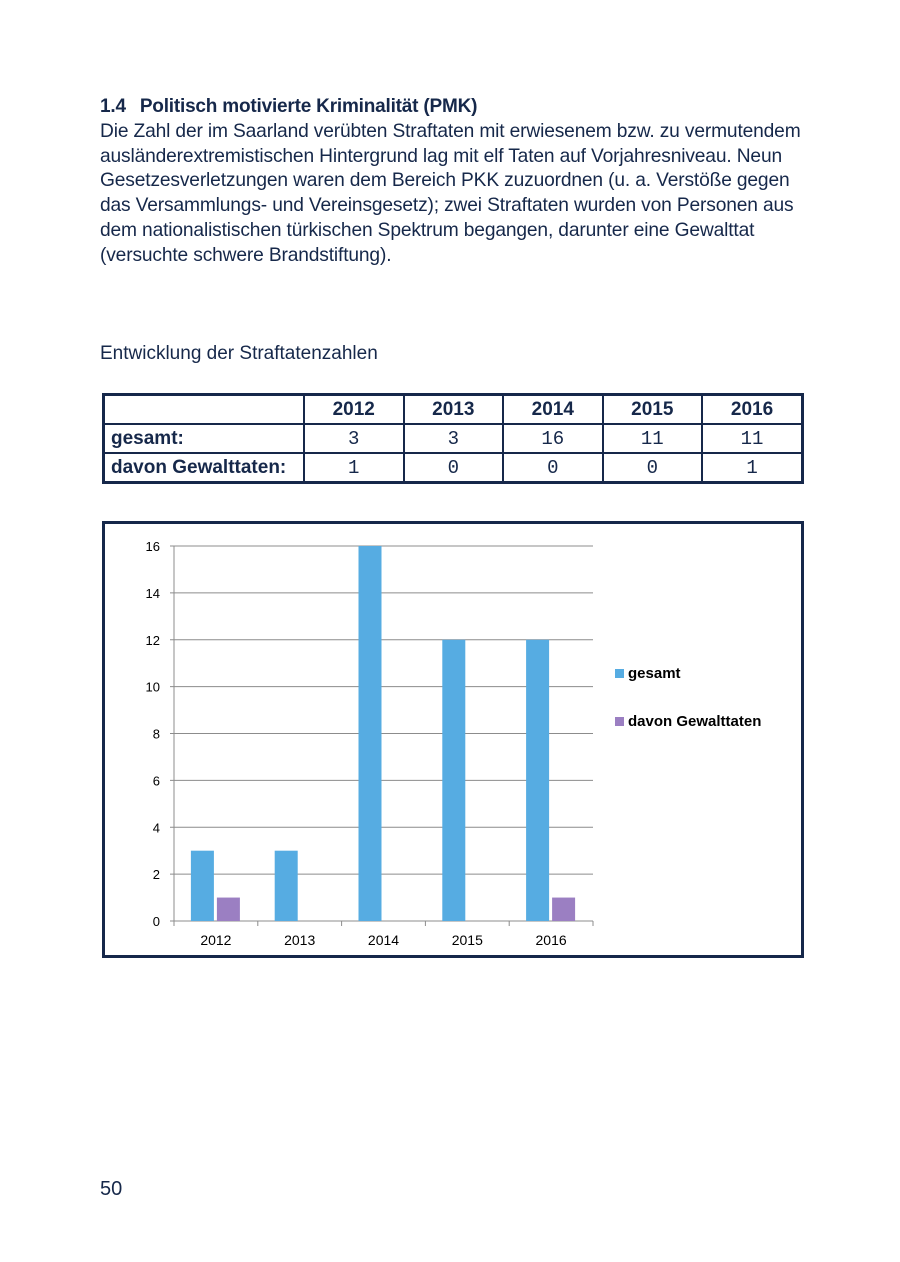 This screenshot has width=900, height=1262. What do you see at coordinates (203, 409) in the screenshot?
I see `header-cell` at bounding box center [203, 409].